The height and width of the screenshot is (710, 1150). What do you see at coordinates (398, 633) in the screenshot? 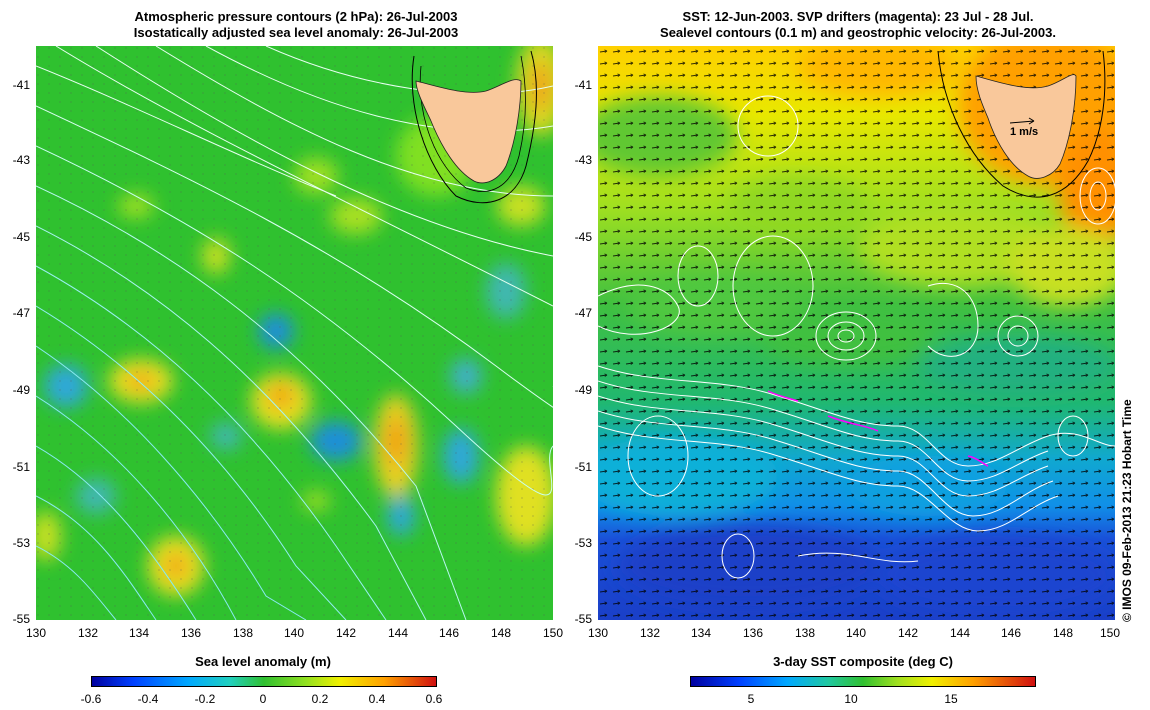
I see `left-x-tick: 144` at bounding box center [398, 633].